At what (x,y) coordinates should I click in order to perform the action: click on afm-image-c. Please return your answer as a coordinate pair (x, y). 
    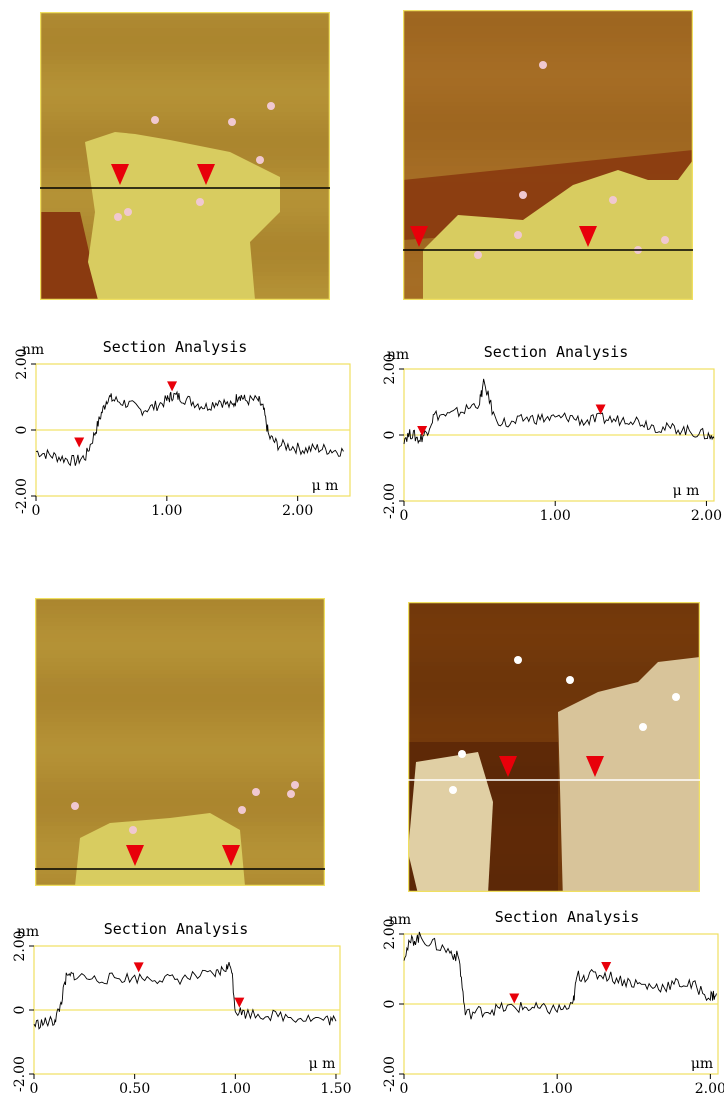
    Looking at the image, I should click on (180, 742).